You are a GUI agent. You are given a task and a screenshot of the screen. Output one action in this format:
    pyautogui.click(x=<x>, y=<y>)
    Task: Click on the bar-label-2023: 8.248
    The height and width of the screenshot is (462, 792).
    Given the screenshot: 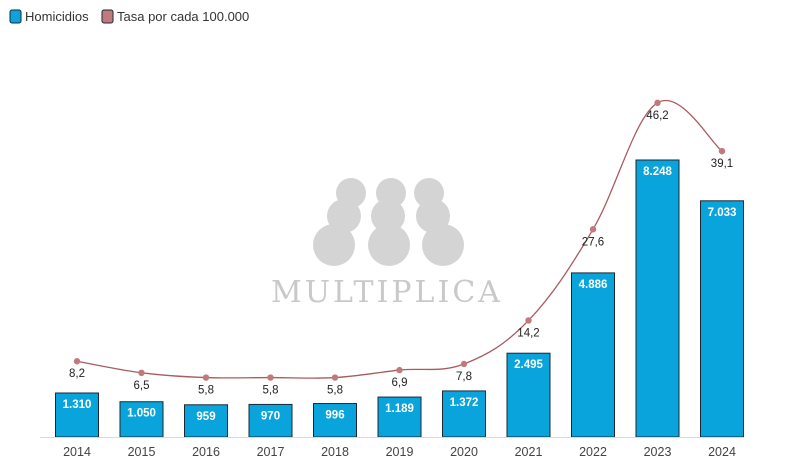 What is the action you would take?
    pyautogui.click(x=657, y=172)
    